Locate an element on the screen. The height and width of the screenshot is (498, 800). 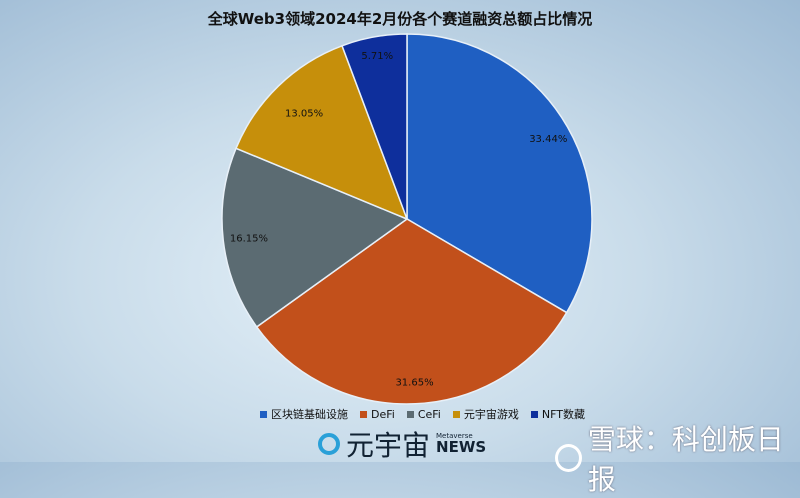
legend-item-3: 元宇宙游戏 is located at coordinates (485, 414).